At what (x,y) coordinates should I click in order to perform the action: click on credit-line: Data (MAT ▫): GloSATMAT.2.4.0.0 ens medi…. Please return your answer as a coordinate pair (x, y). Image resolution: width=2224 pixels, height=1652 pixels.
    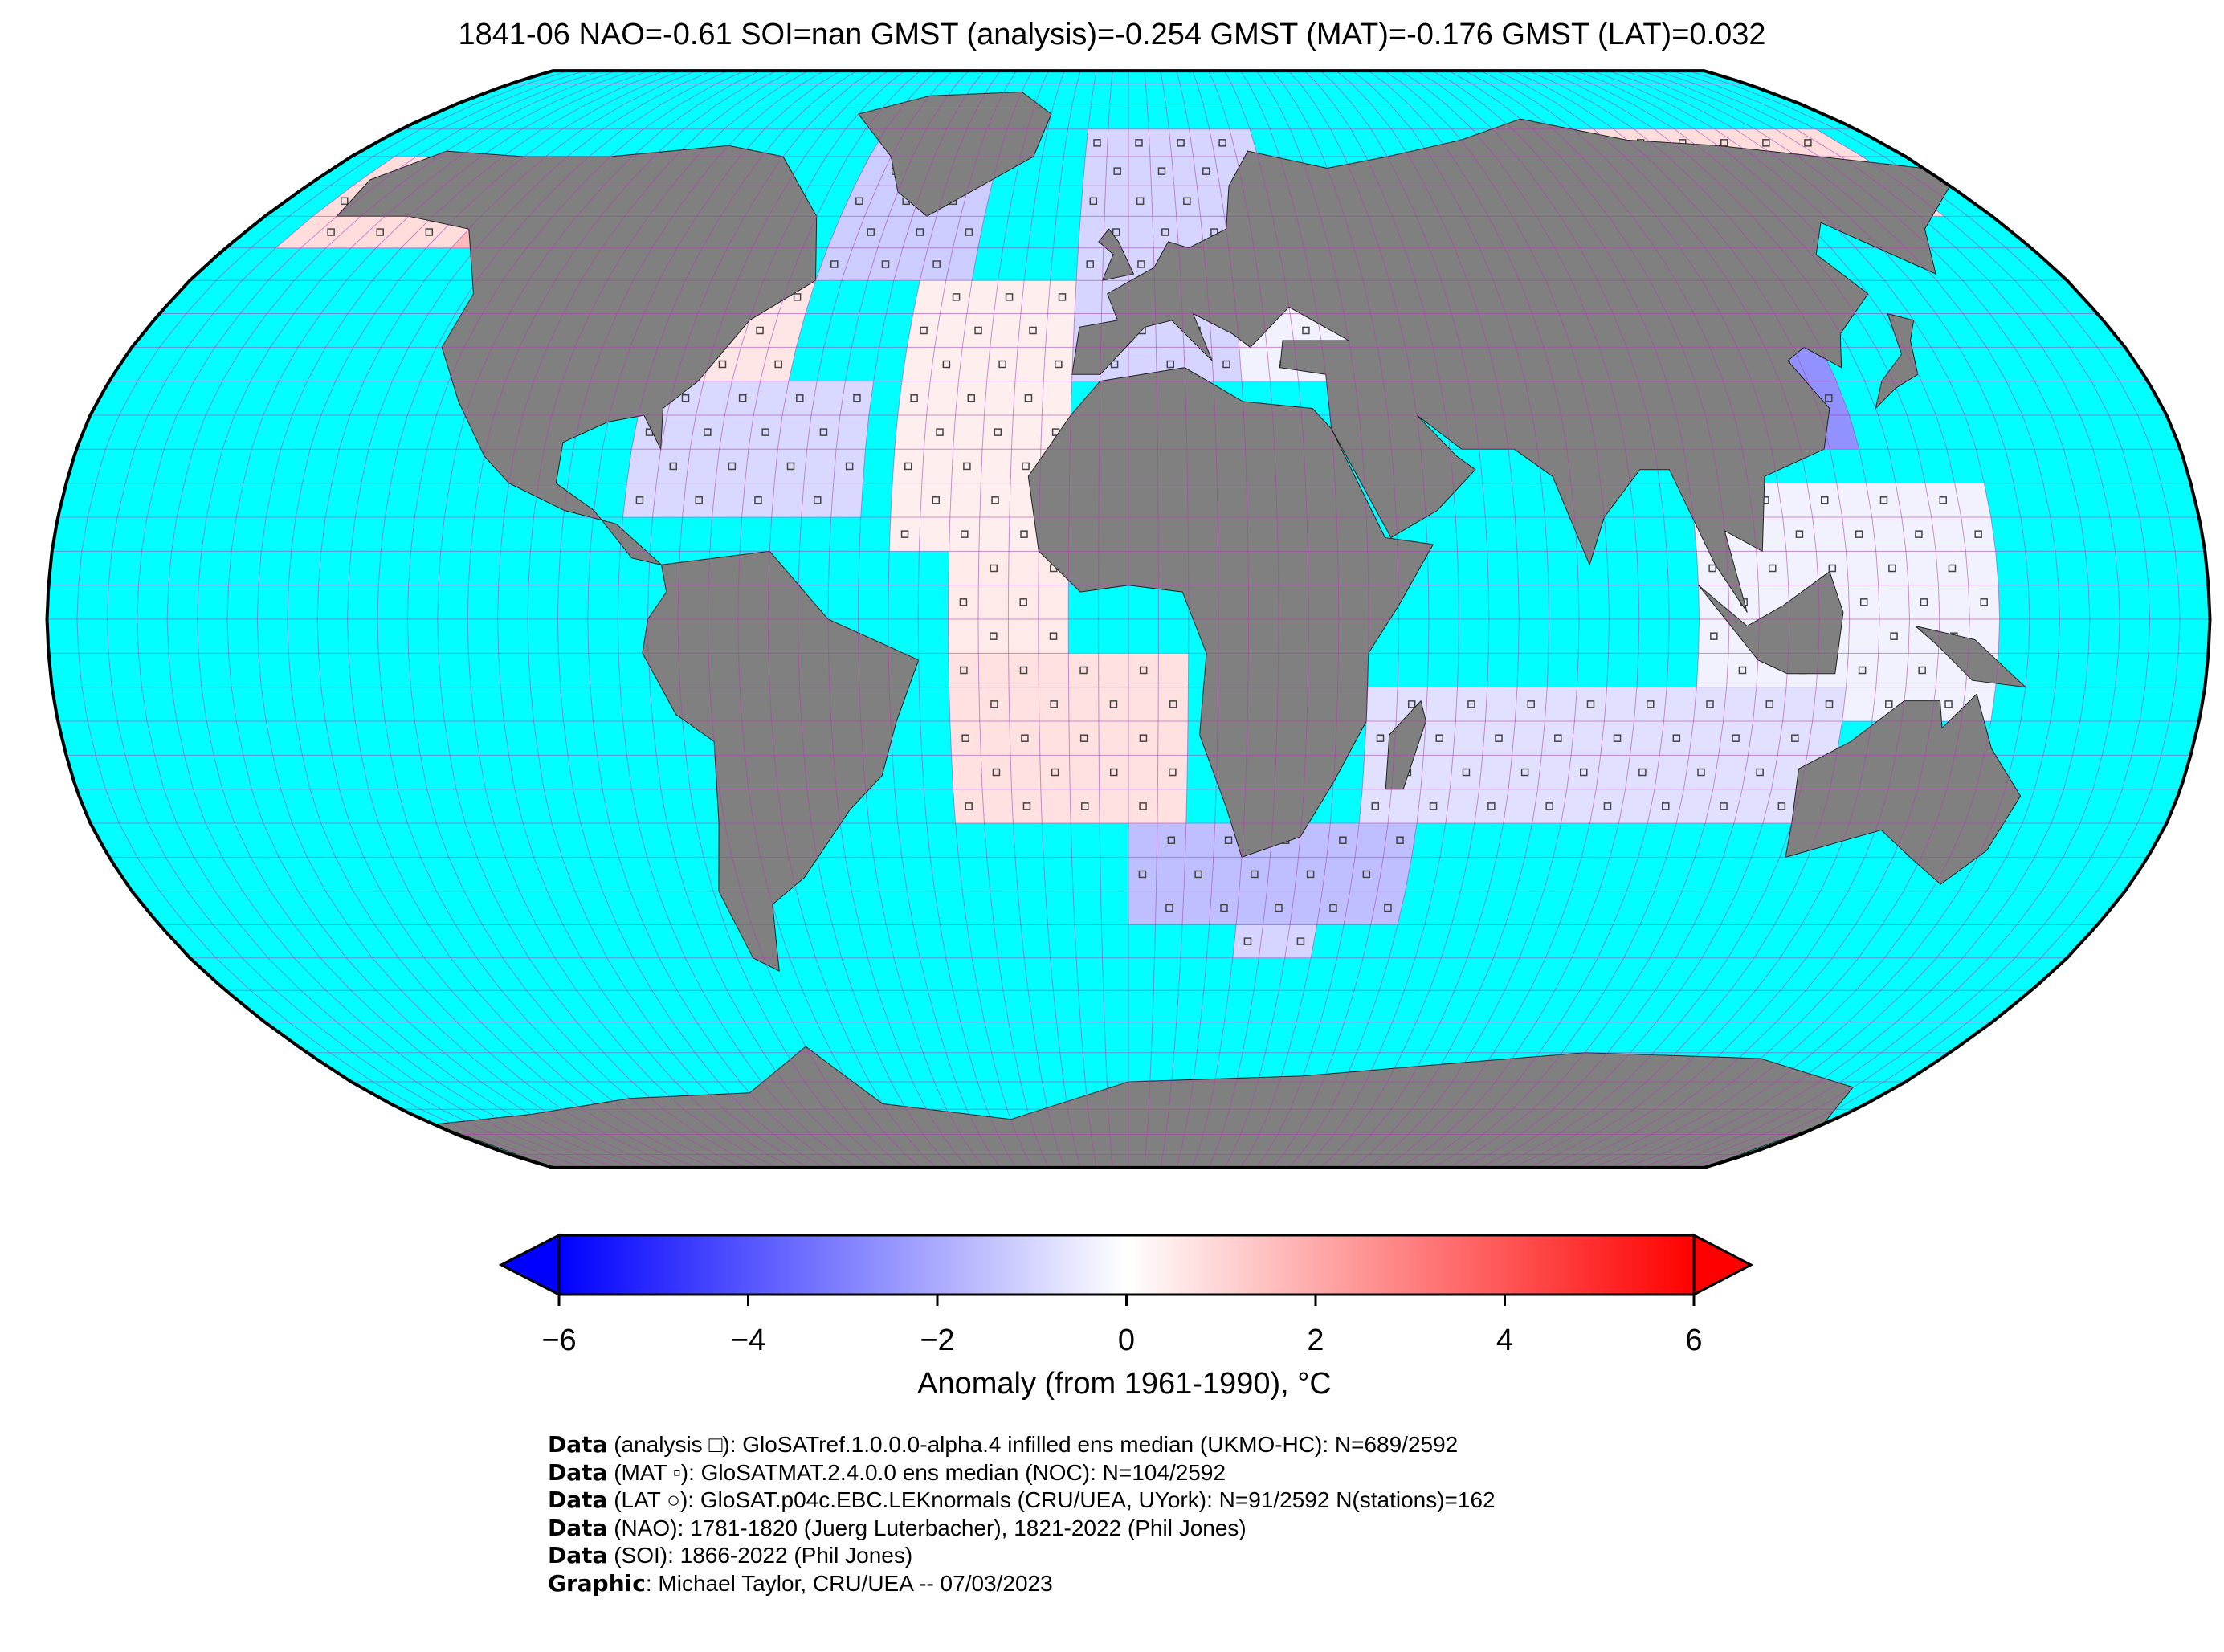
    Looking at the image, I should click on (887, 1472).